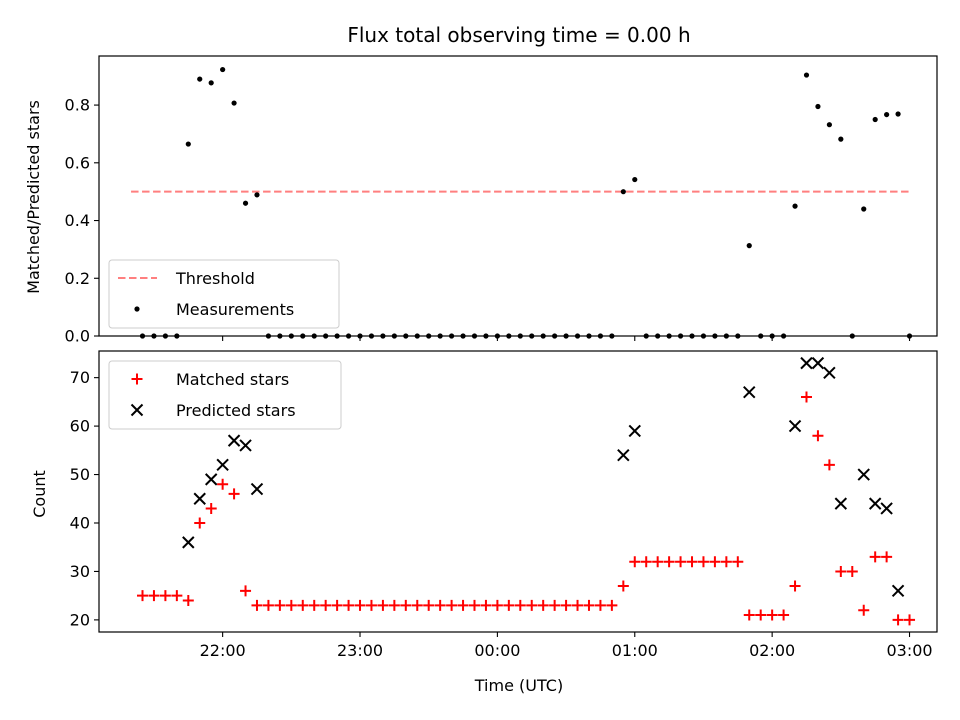 This screenshot has width=960, height=720. What do you see at coordinates (77, 278) in the screenshot?
I see `y-tick-label: 0.2` at bounding box center [77, 278].